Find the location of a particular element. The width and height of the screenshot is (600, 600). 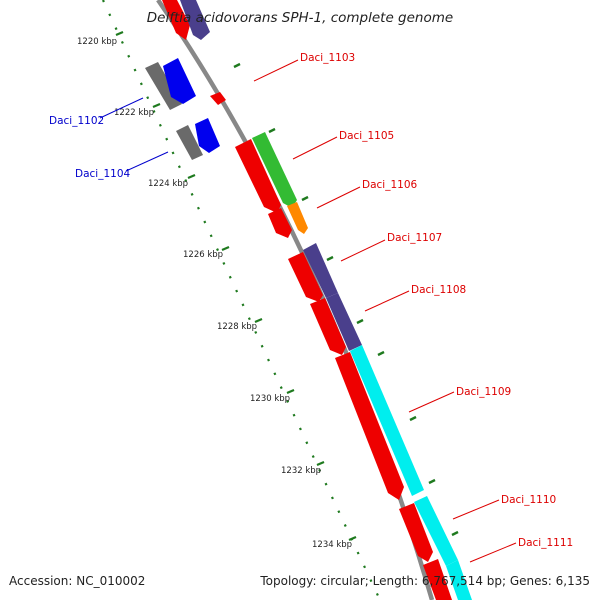

ruler-label: 1224 kbp is located at coordinates (168, 184).